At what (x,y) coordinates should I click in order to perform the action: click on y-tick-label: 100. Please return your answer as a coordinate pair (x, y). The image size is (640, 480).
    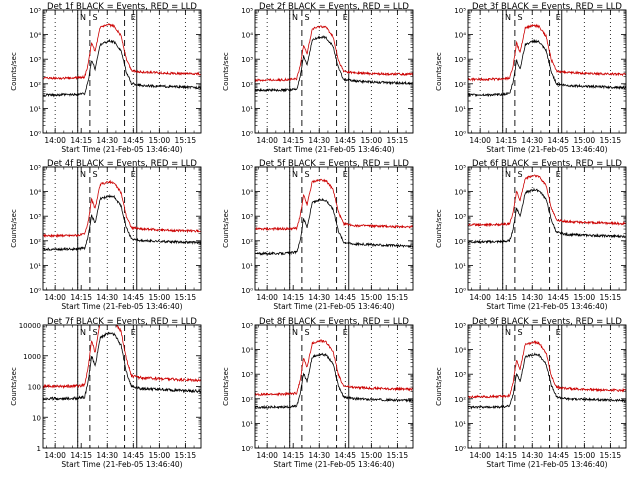
    Looking at the image, I should click on (34, 388).